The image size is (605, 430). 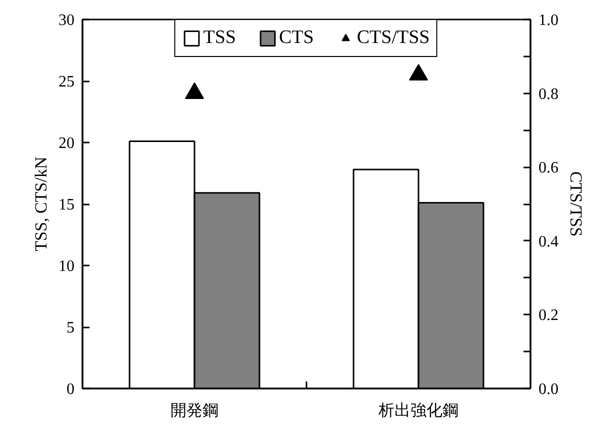 I want to click on y2-tick-label: 1.0, so click(x=548, y=20).